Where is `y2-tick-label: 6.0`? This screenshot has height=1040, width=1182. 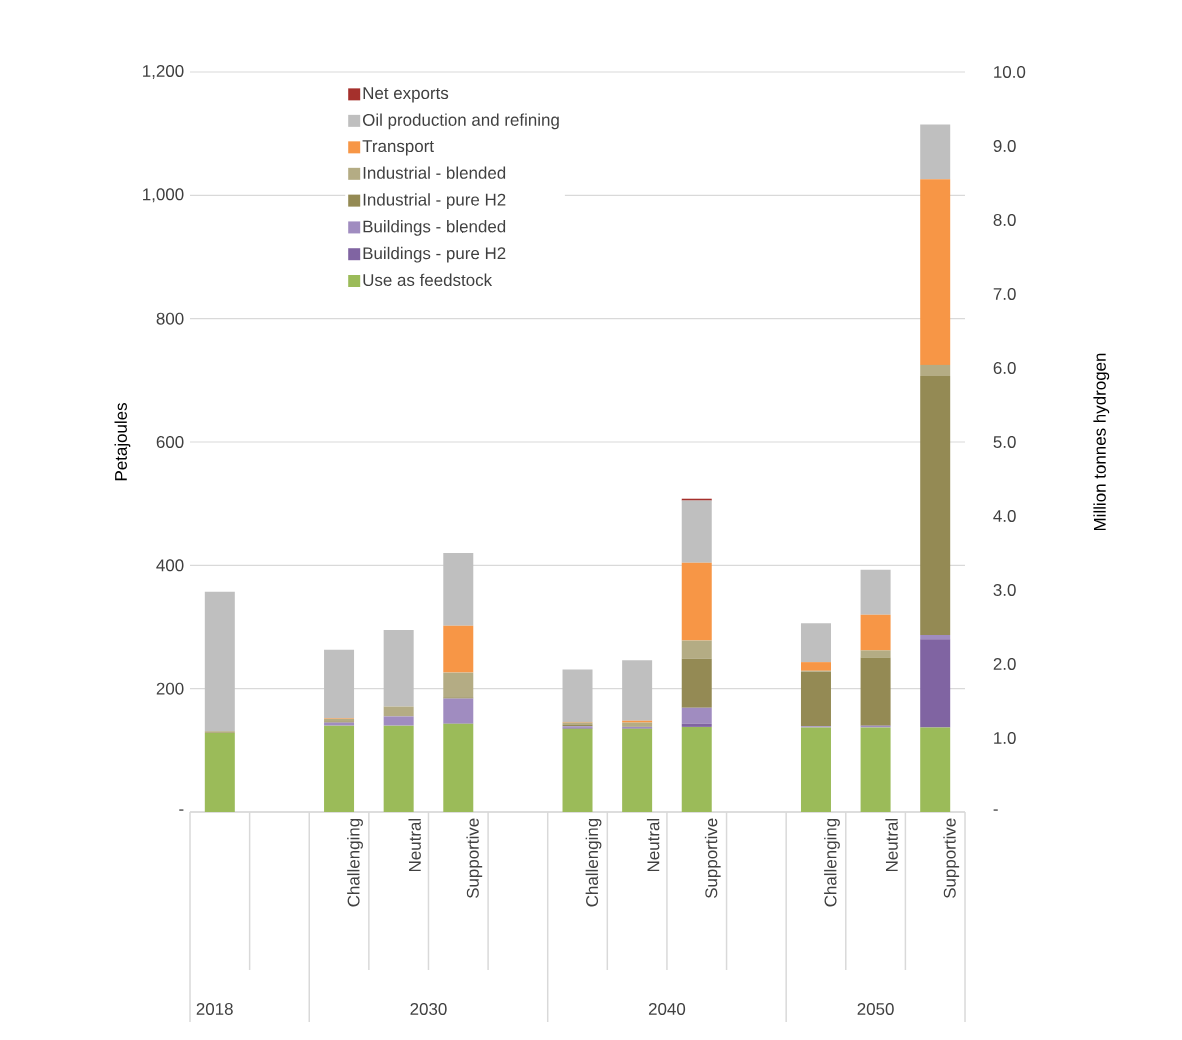 y2-tick-label: 6.0 is located at coordinates (1004, 367).